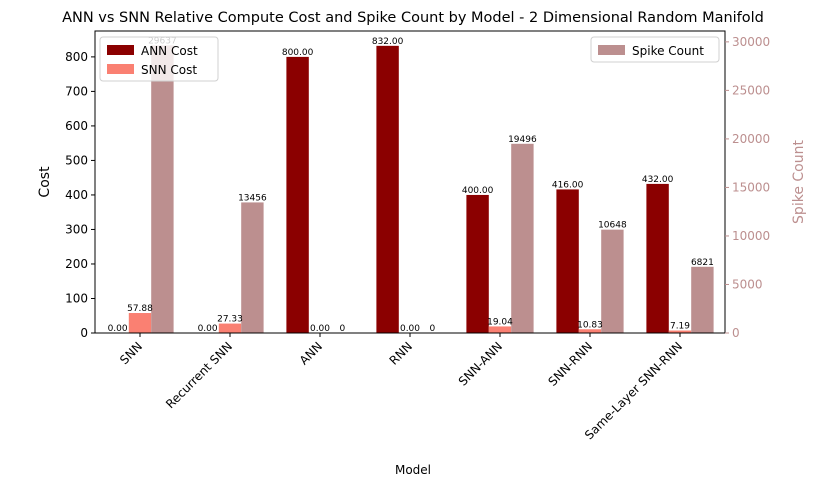  Describe the element at coordinates (747, 284) in the screenshot. I see `y2-tick-label: 5000` at that location.